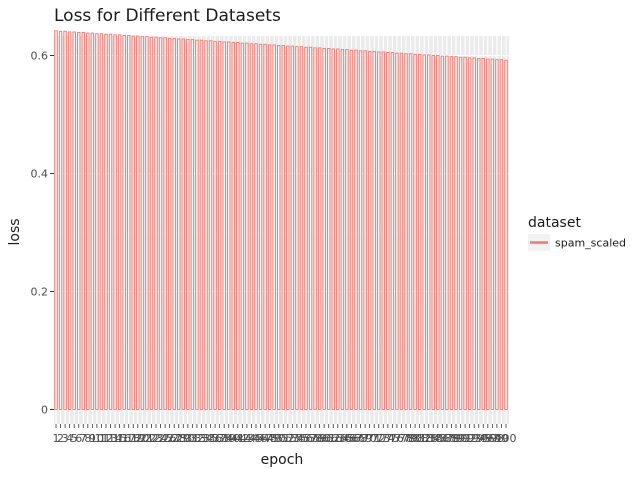 The image size is (640, 480). Describe the element at coordinates (101, 438) in the screenshot. I see `x-tick-label: 11` at that location.